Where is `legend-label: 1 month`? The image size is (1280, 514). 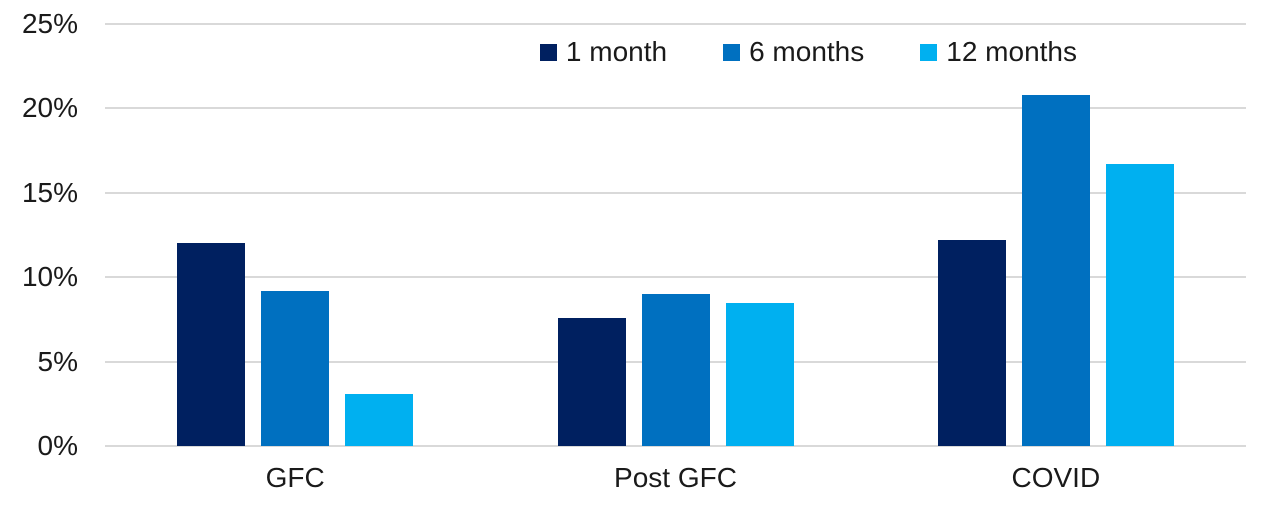 legend-label: 1 month is located at coordinates (616, 51).